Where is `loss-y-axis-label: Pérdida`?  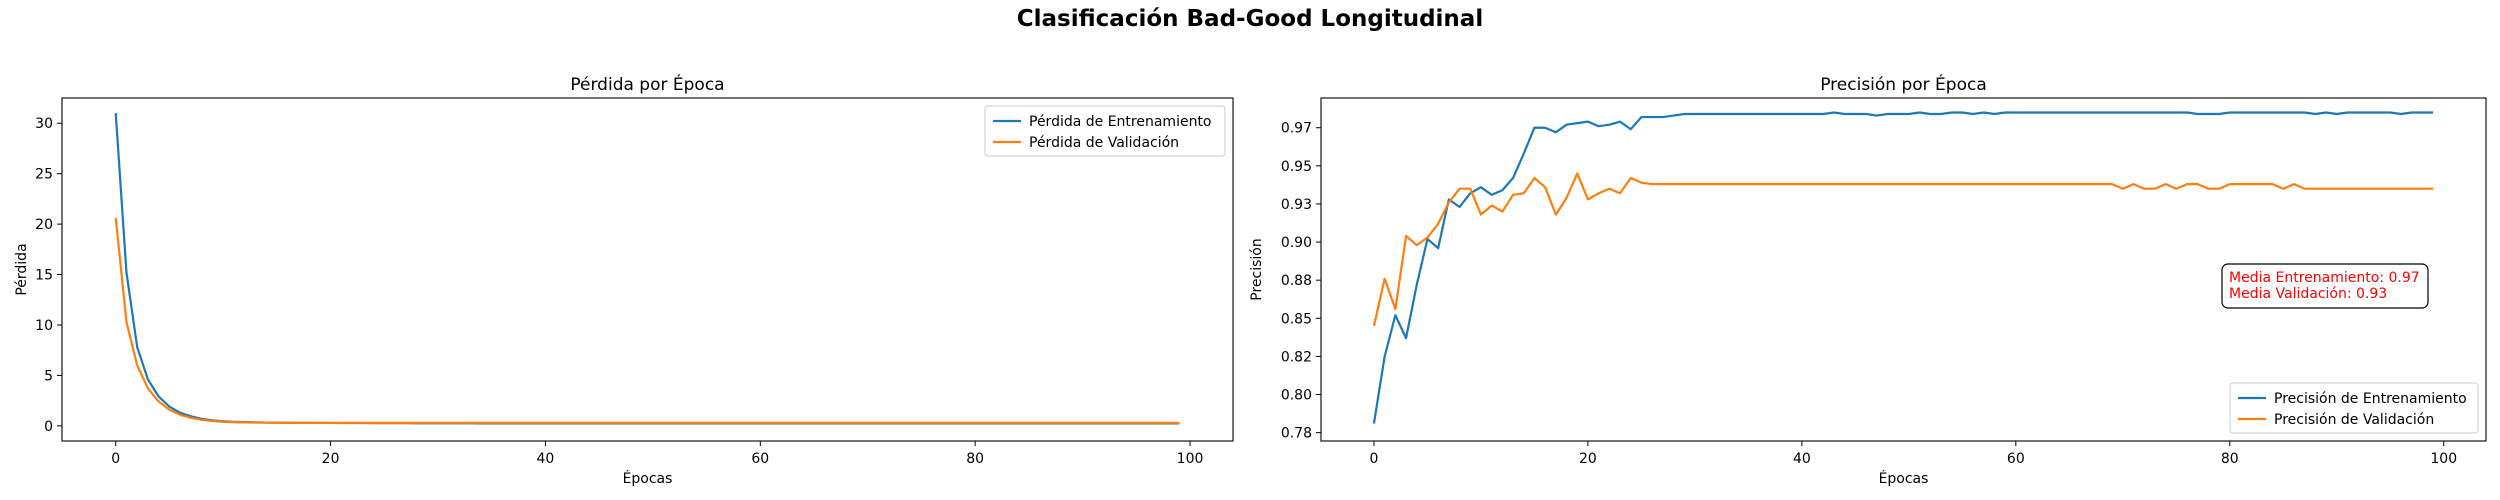
loss-y-axis-label: Pérdida is located at coordinates (22, 269).